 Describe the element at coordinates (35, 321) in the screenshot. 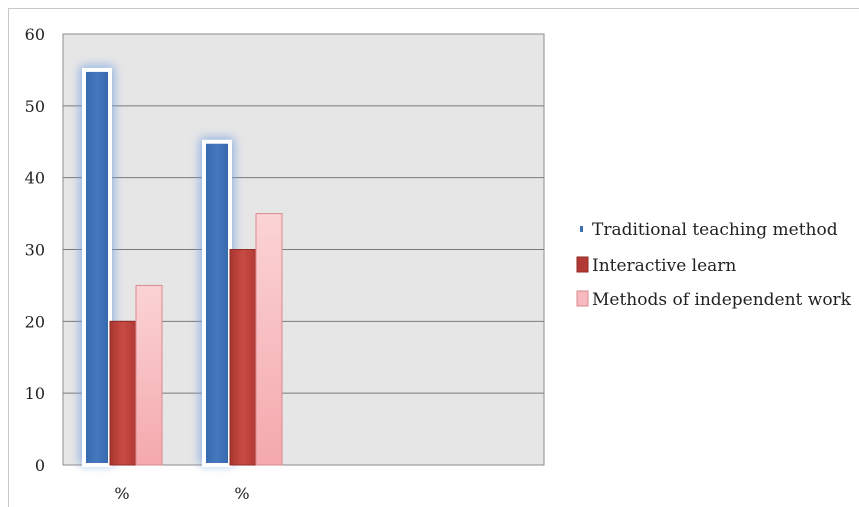

I see `y-tick-label: 20` at that location.